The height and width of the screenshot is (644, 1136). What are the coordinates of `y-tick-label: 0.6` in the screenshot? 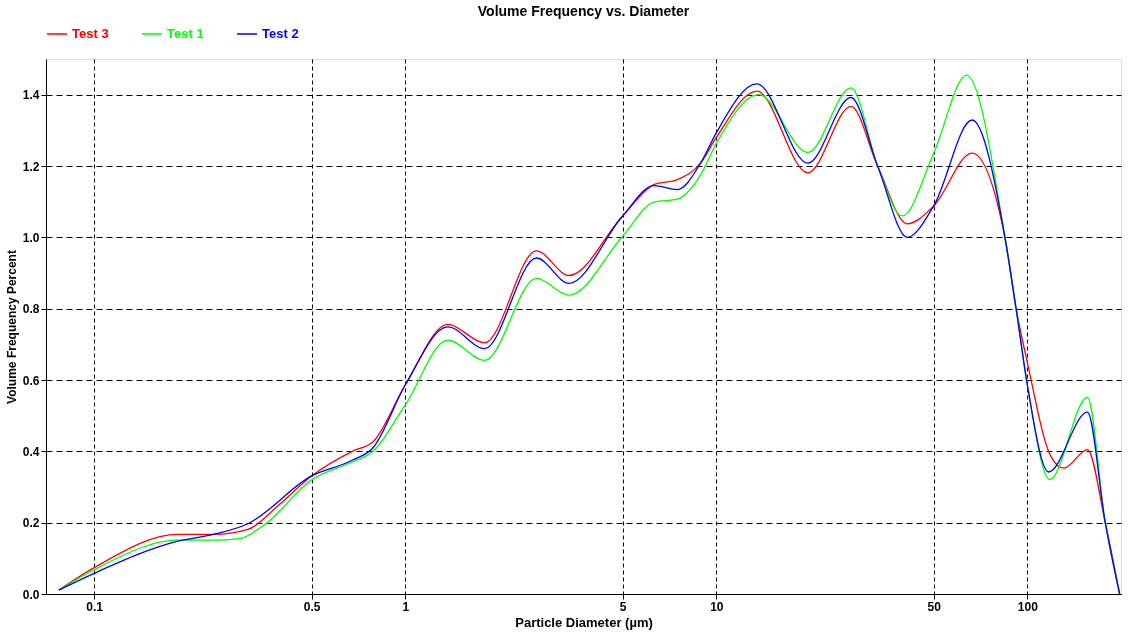 It's located at (31, 380).